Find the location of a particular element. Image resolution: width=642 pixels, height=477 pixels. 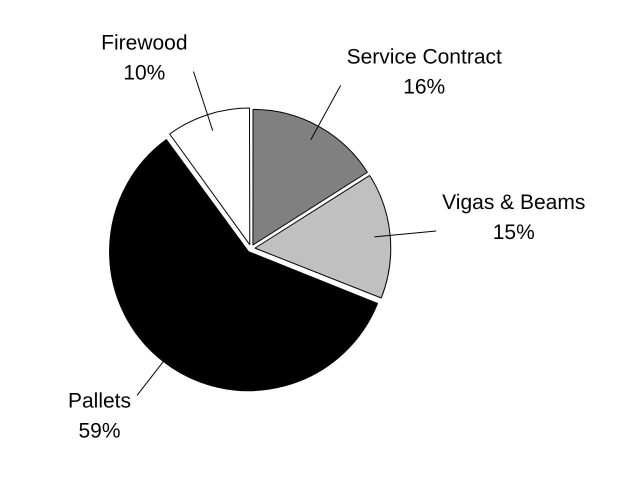

data-label: 16% is located at coordinates (424, 86).